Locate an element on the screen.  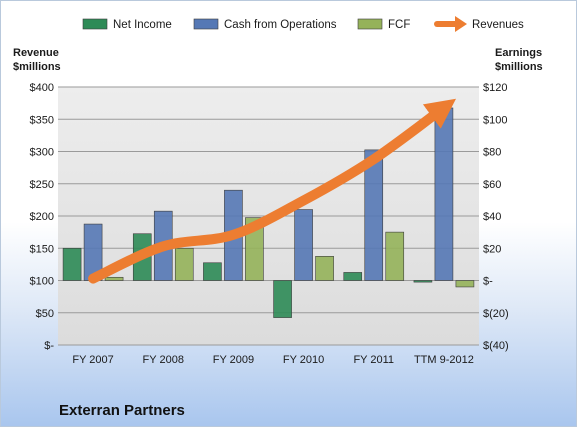
left-tick-label: $200 is located at coordinates (42, 217).